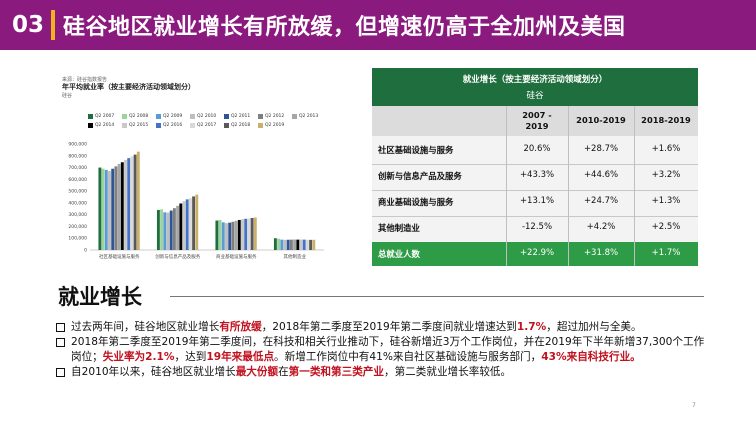 The width and height of the screenshot is (756, 426). What do you see at coordinates (535, 96) in the screenshot?
I see `table-region: 硅谷` at bounding box center [535, 96].